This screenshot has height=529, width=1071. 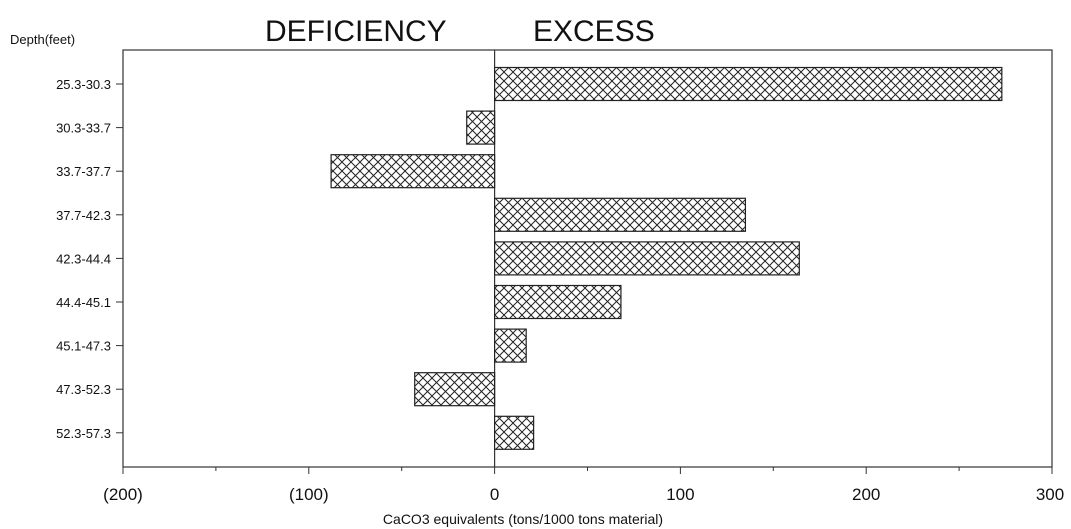 I want to click on category-label-33.7-37.7: 33.7-37.7, so click(x=83, y=171).